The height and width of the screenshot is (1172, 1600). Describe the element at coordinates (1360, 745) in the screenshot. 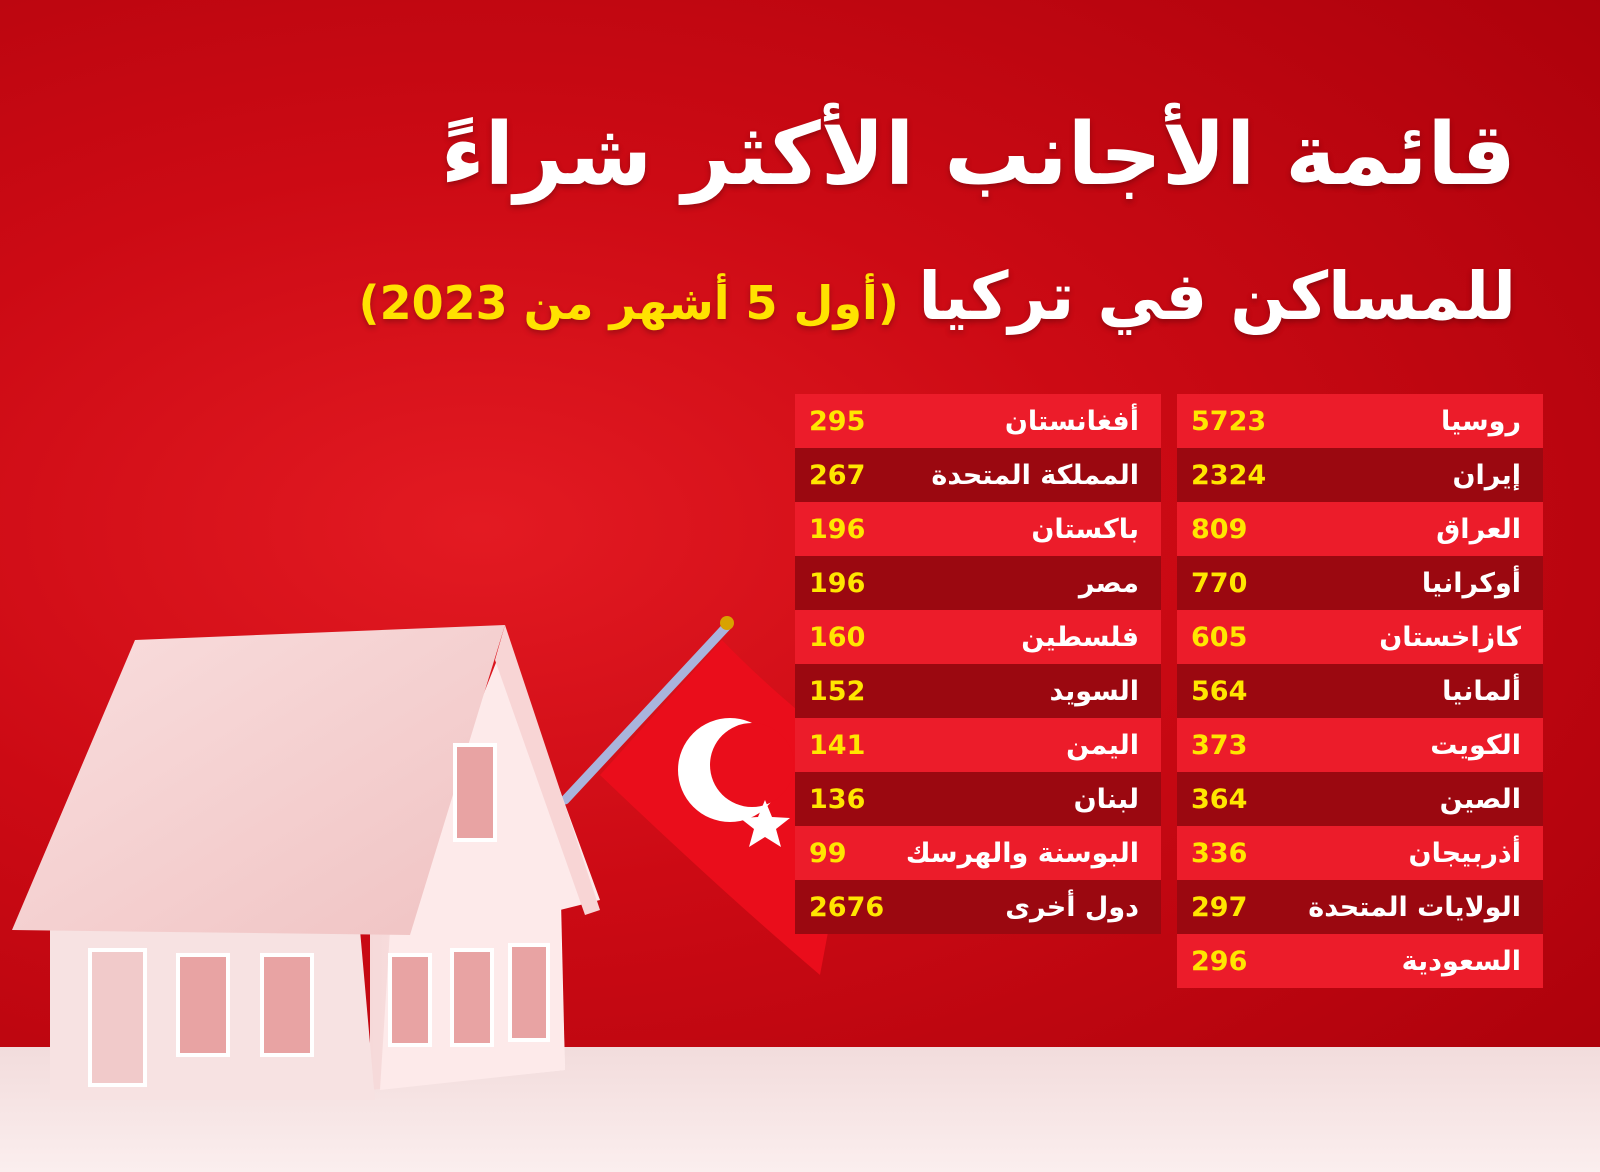

I see `table-row: 373 الكويت` at that location.